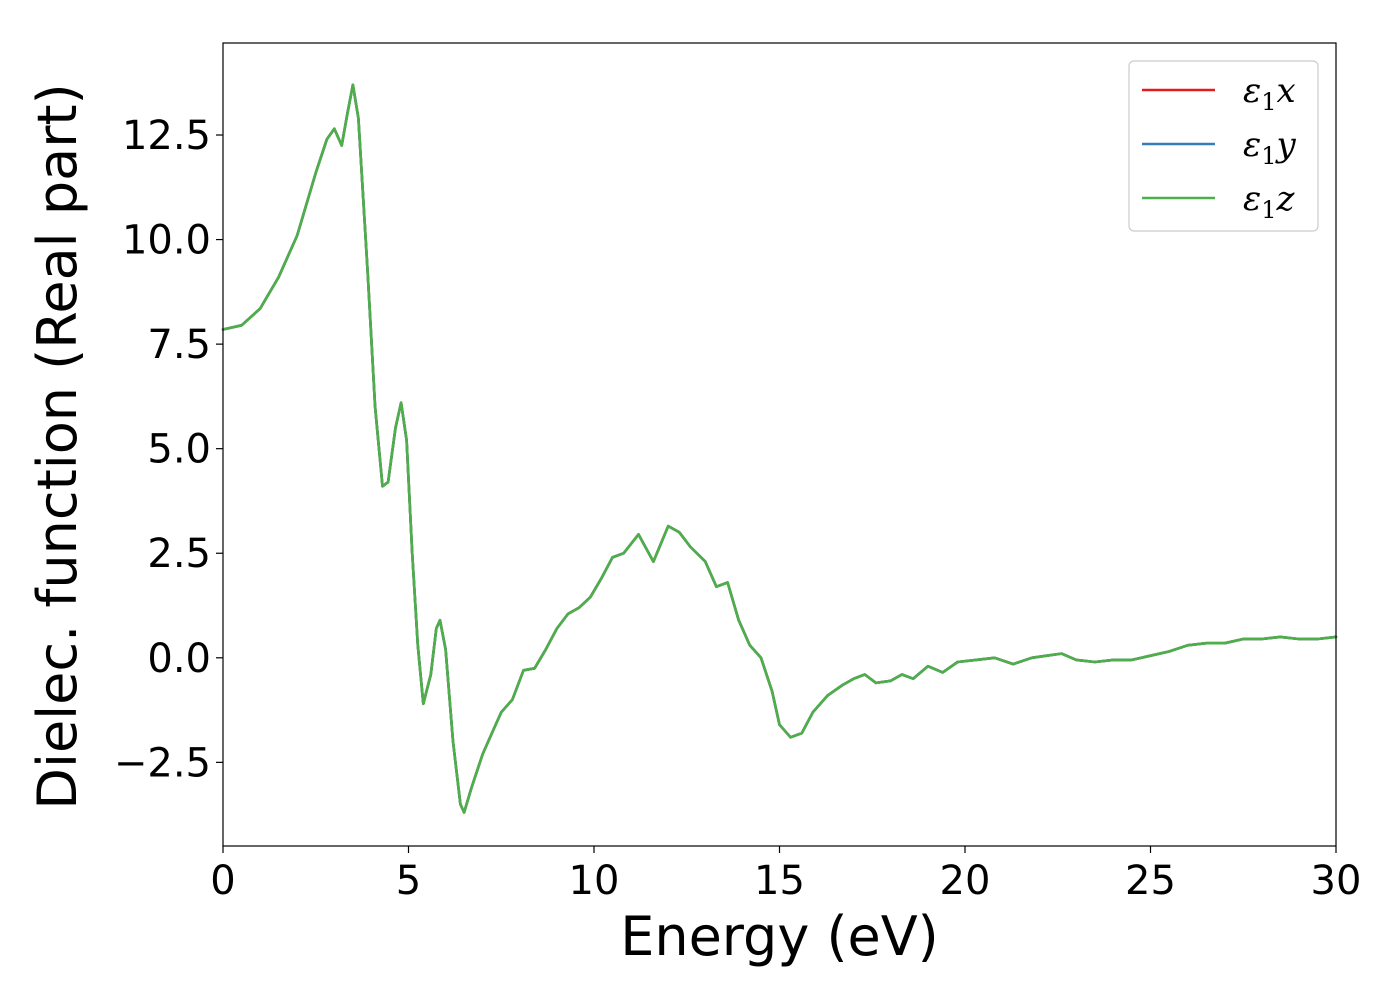 This screenshot has height=1000, width=1400. What do you see at coordinates (1286, 199) in the screenshot?
I see `legend-suffix: z` at bounding box center [1286, 199].